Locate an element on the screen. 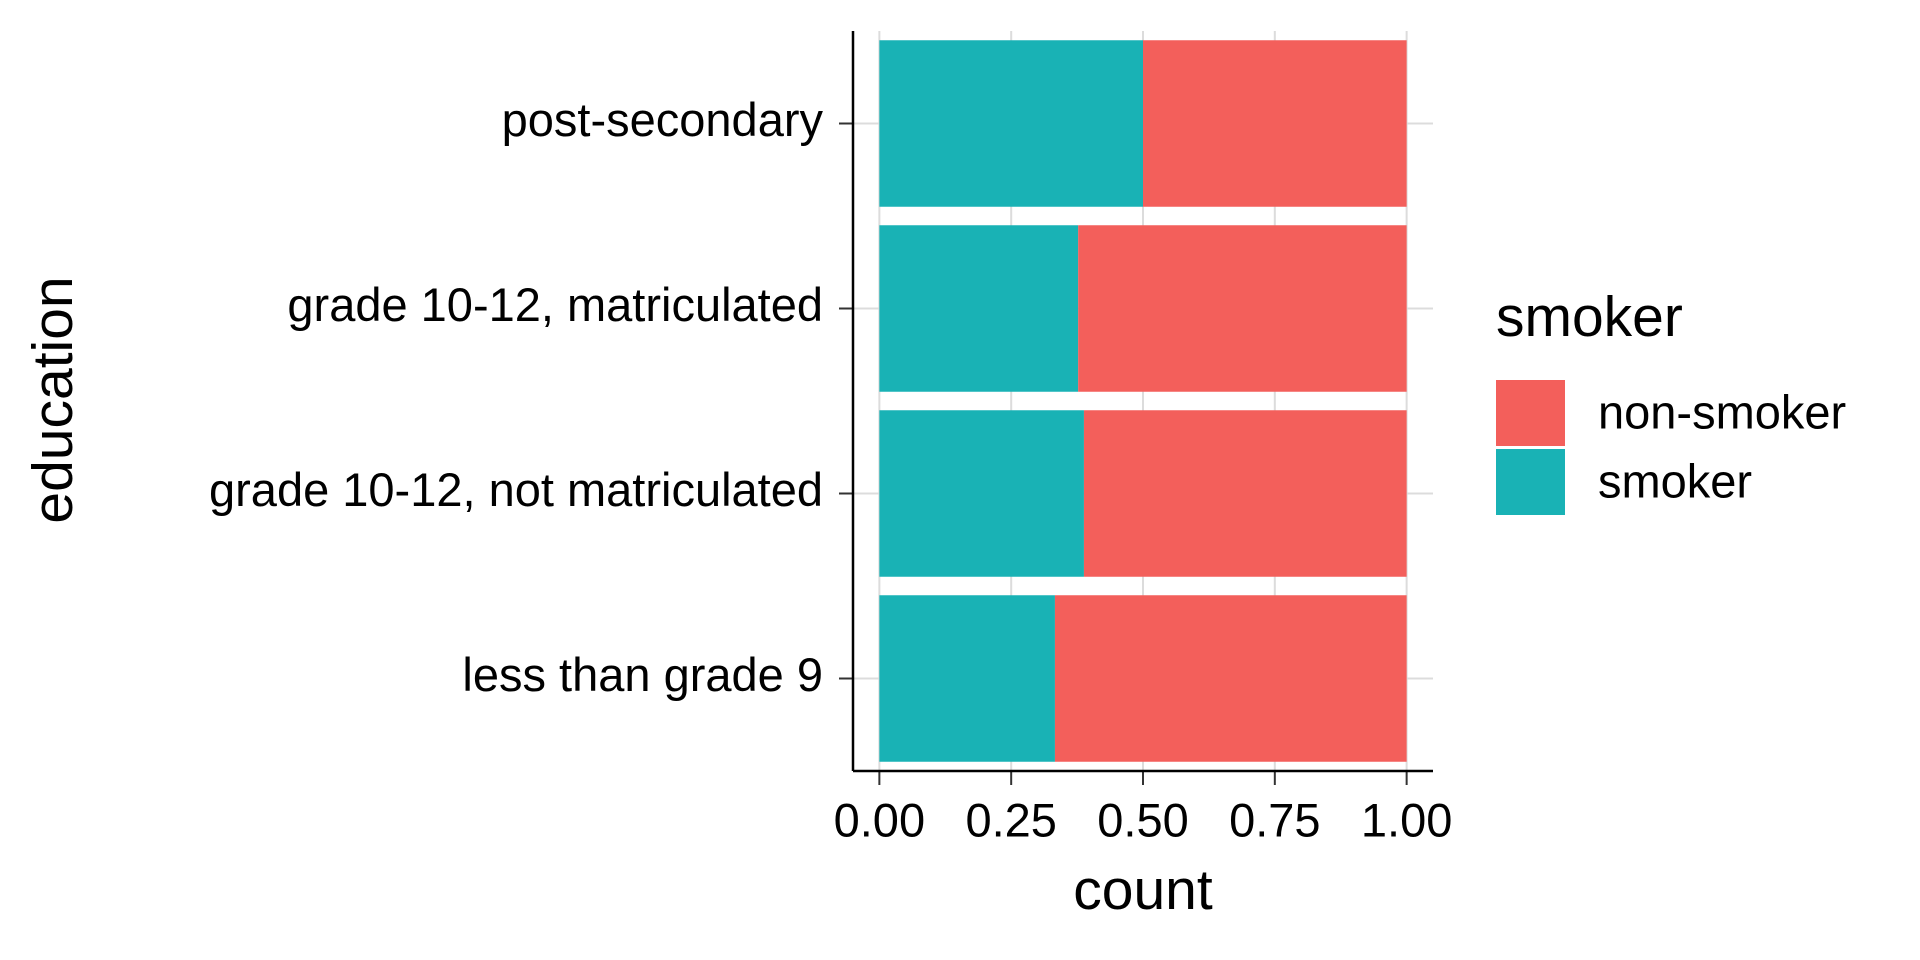 This screenshot has width=1920, height=960. legend-label: non-smoker is located at coordinates (1722, 411).